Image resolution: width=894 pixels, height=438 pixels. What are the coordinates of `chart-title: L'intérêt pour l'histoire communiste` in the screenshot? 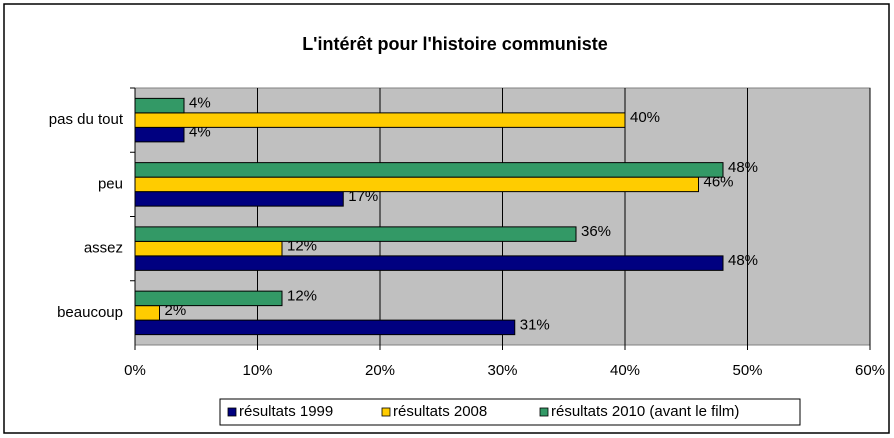 It's located at (455, 44).